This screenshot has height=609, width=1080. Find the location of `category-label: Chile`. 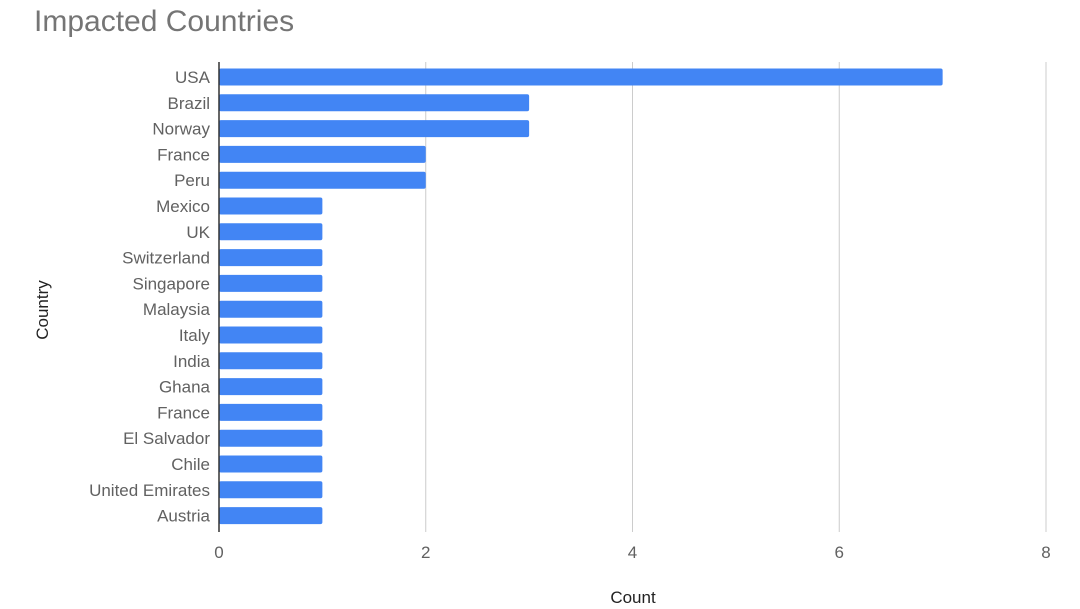

category-label: Chile is located at coordinates (190, 464).